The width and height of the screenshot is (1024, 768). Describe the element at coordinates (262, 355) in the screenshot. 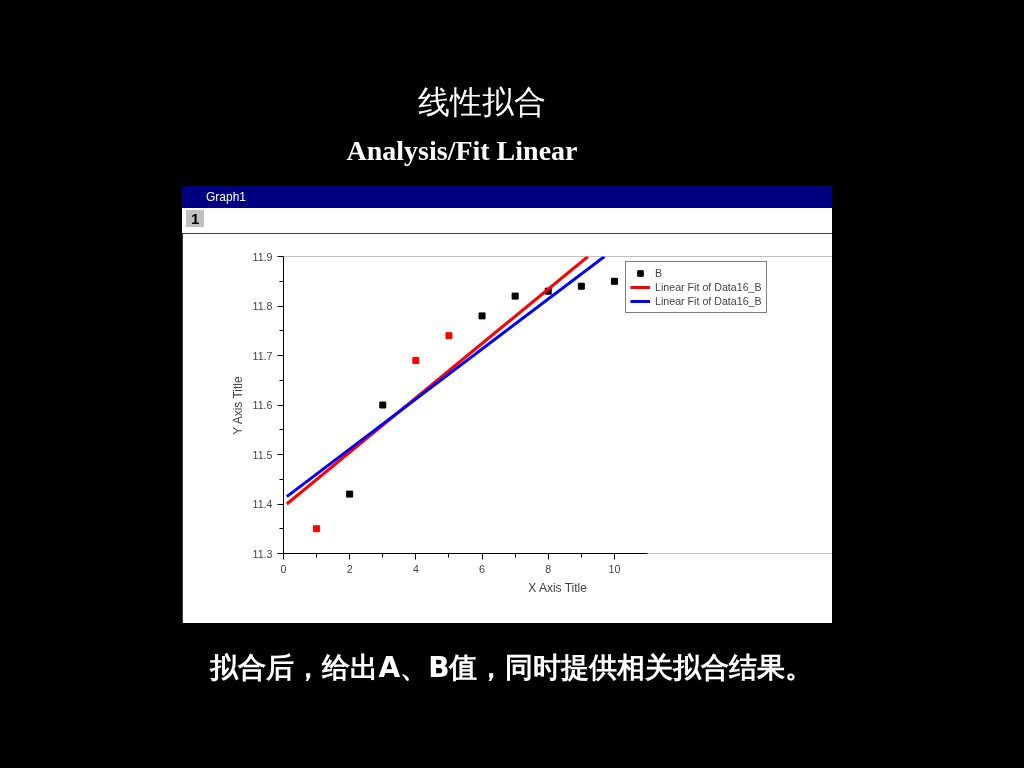

I see `y-tick-label: 11.7` at that location.